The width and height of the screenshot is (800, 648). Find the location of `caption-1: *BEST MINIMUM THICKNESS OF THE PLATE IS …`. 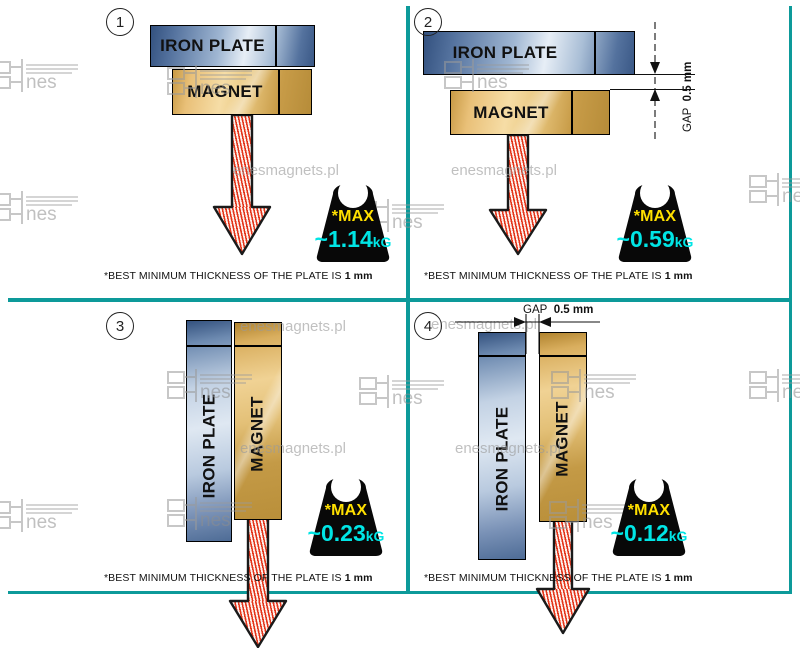

caption-1: *BEST MINIMUM THICKNESS OF THE PLATE IS … is located at coordinates (238, 276).